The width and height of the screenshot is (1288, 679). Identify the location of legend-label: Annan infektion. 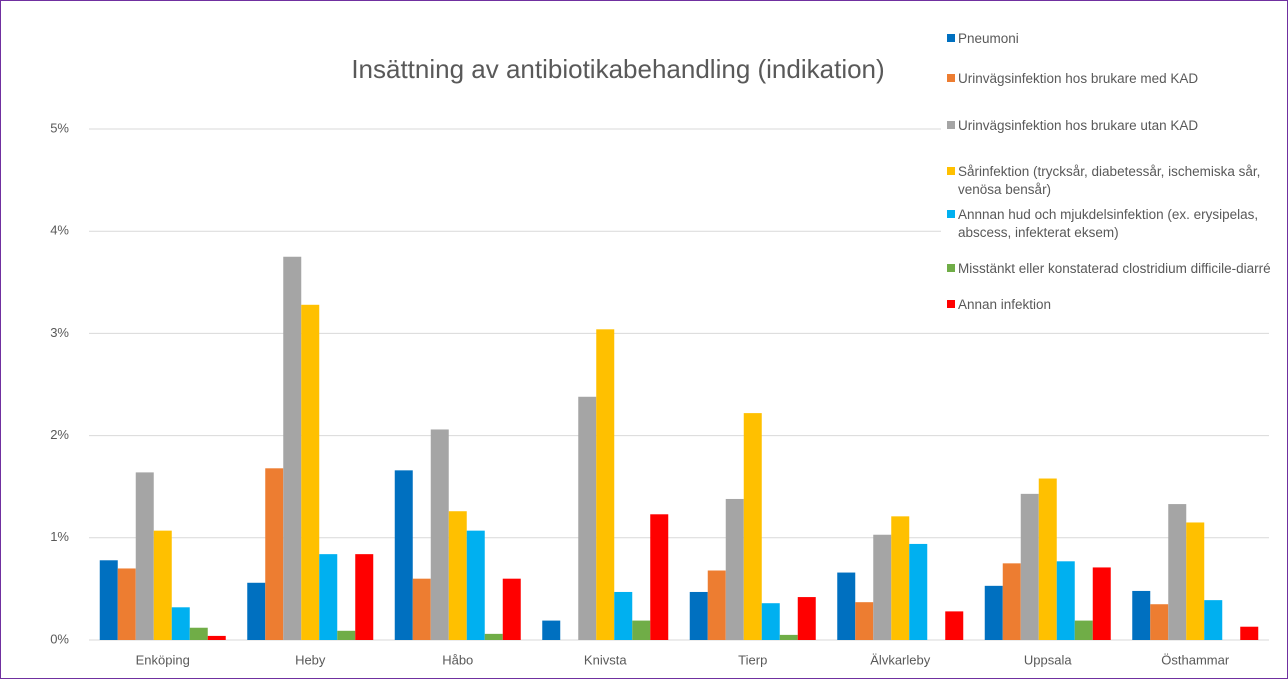
(1005, 304).